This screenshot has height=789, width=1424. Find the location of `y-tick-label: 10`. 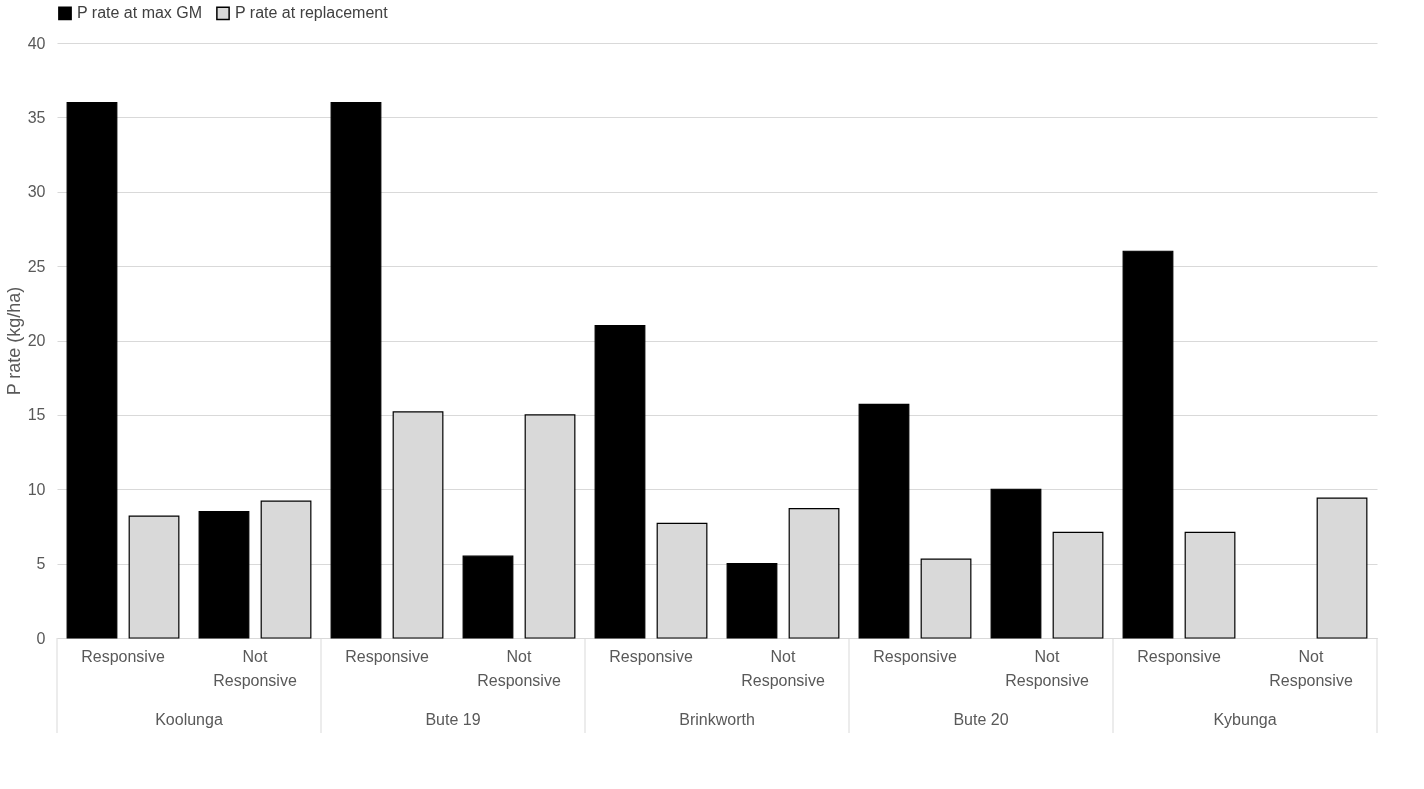

y-tick-label: 10 is located at coordinates (36, 489).